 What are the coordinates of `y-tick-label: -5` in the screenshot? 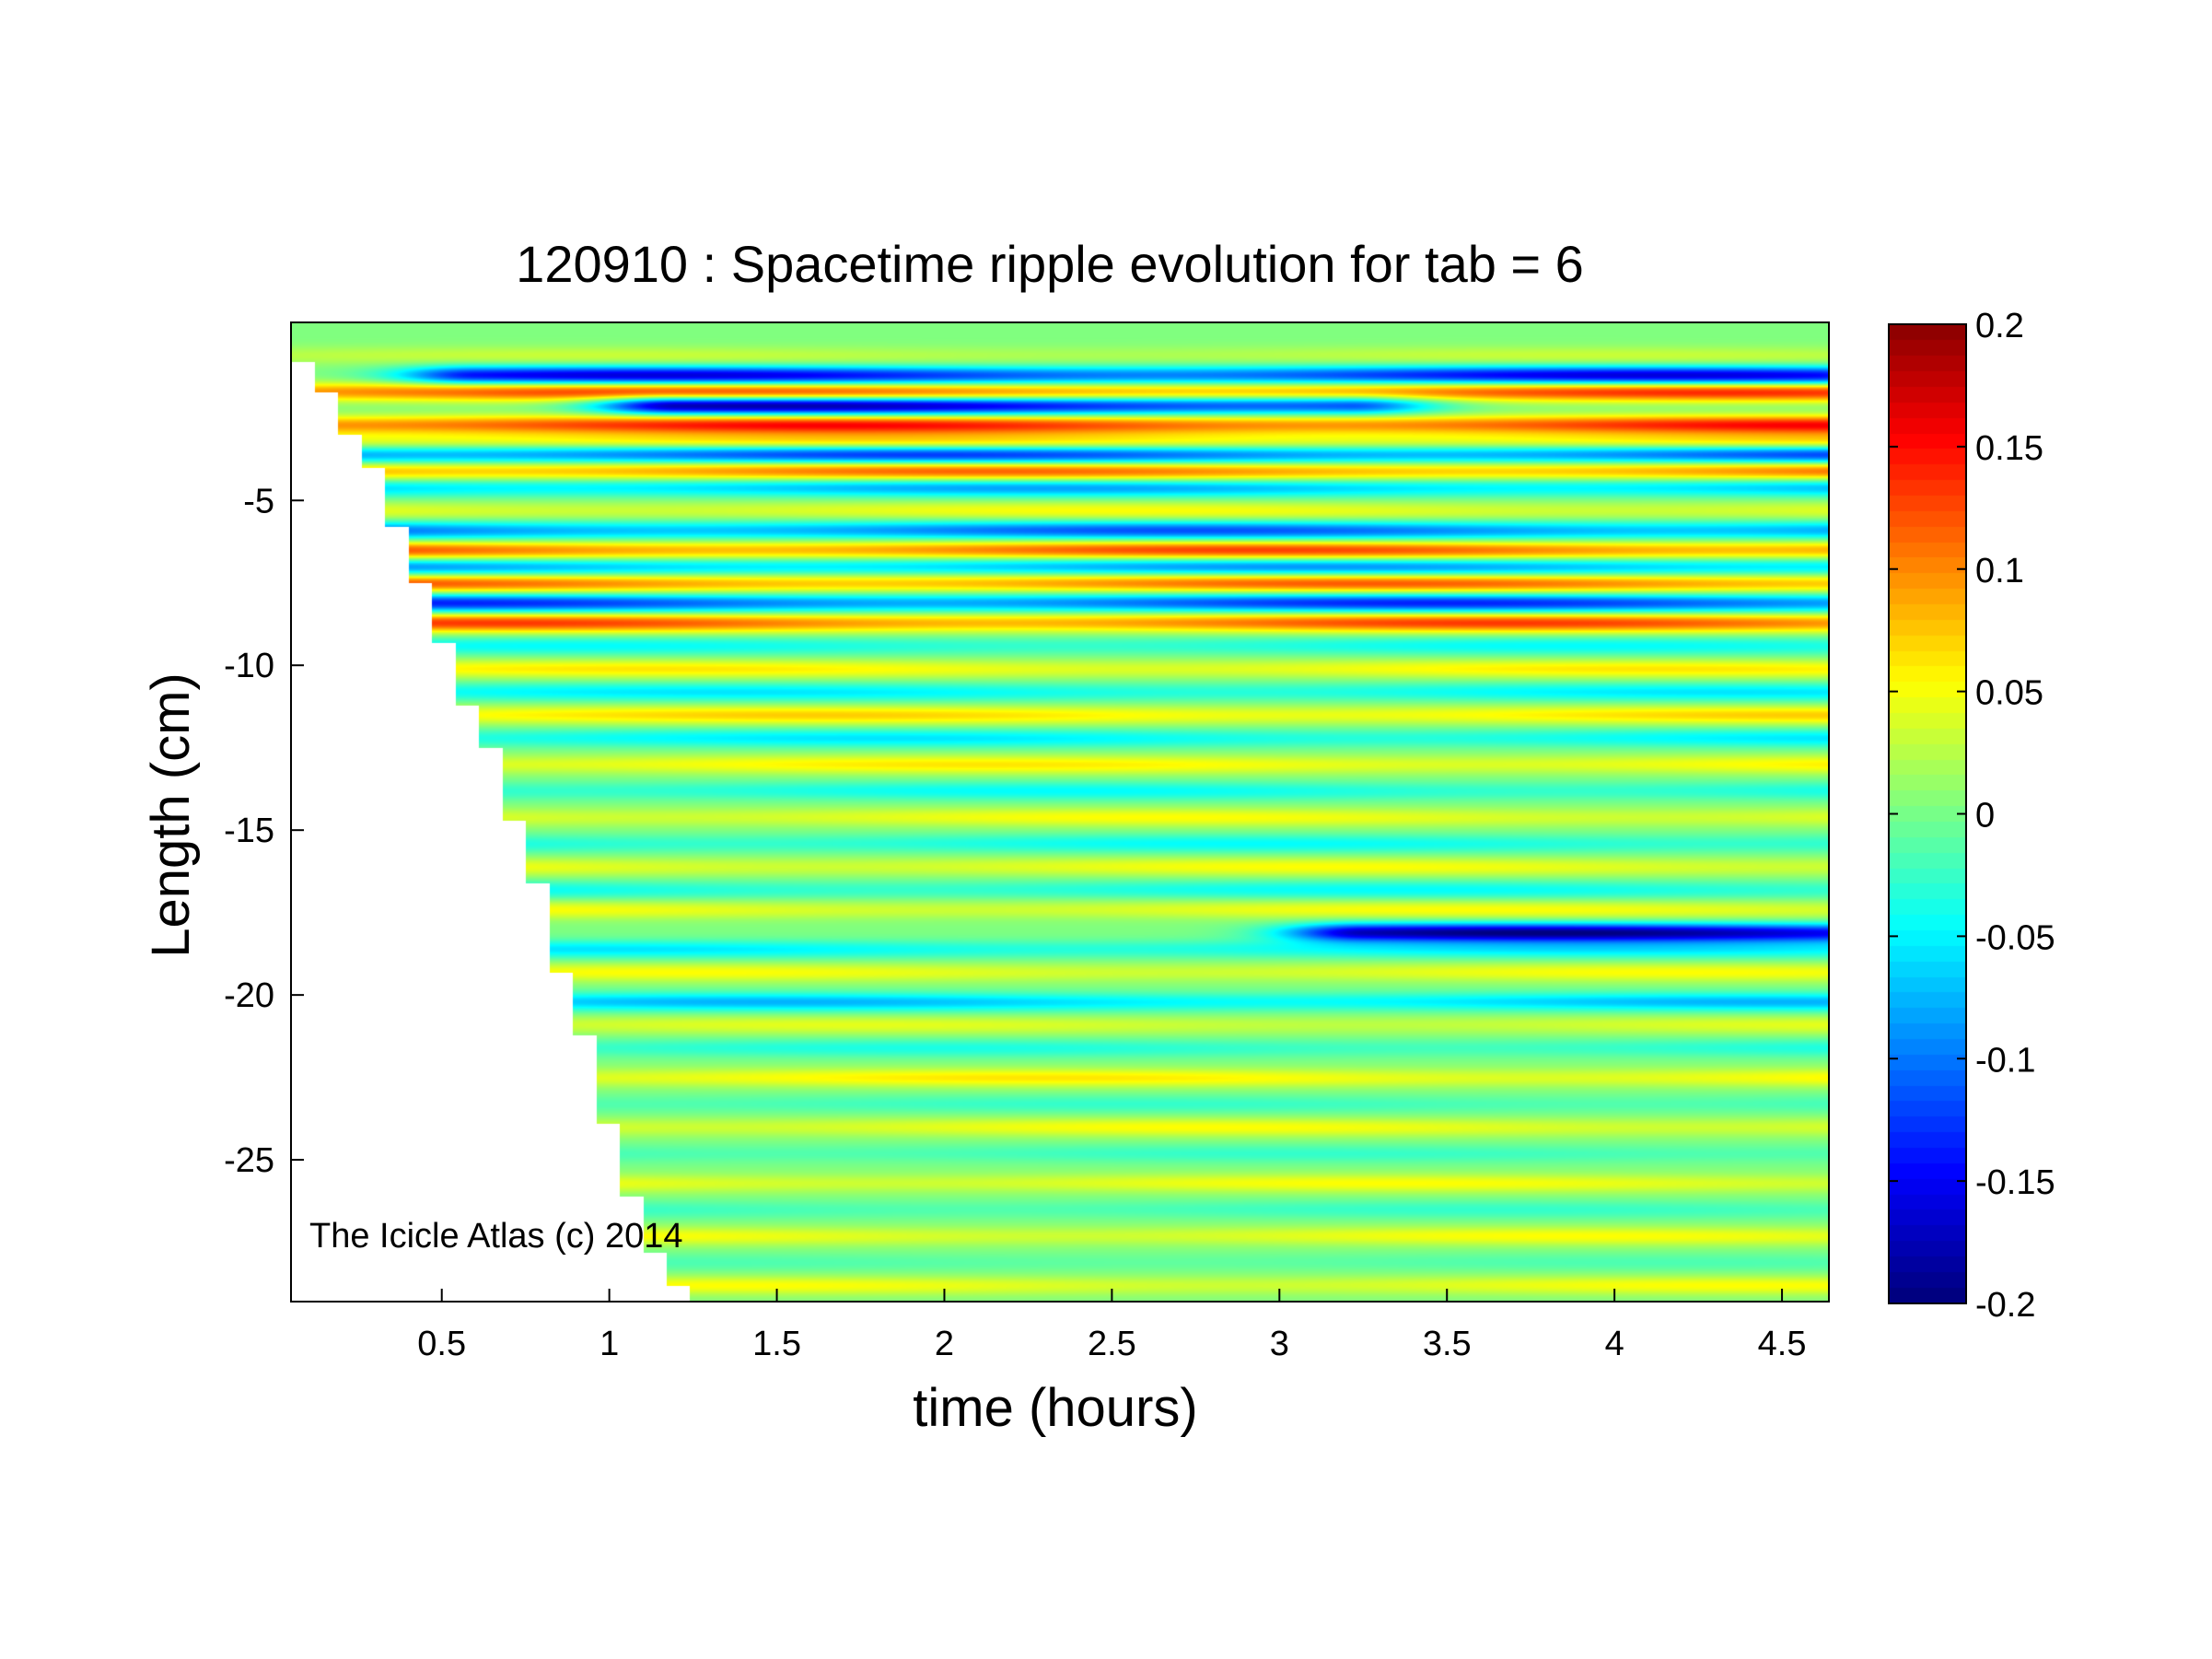 It's located at (259, 501).